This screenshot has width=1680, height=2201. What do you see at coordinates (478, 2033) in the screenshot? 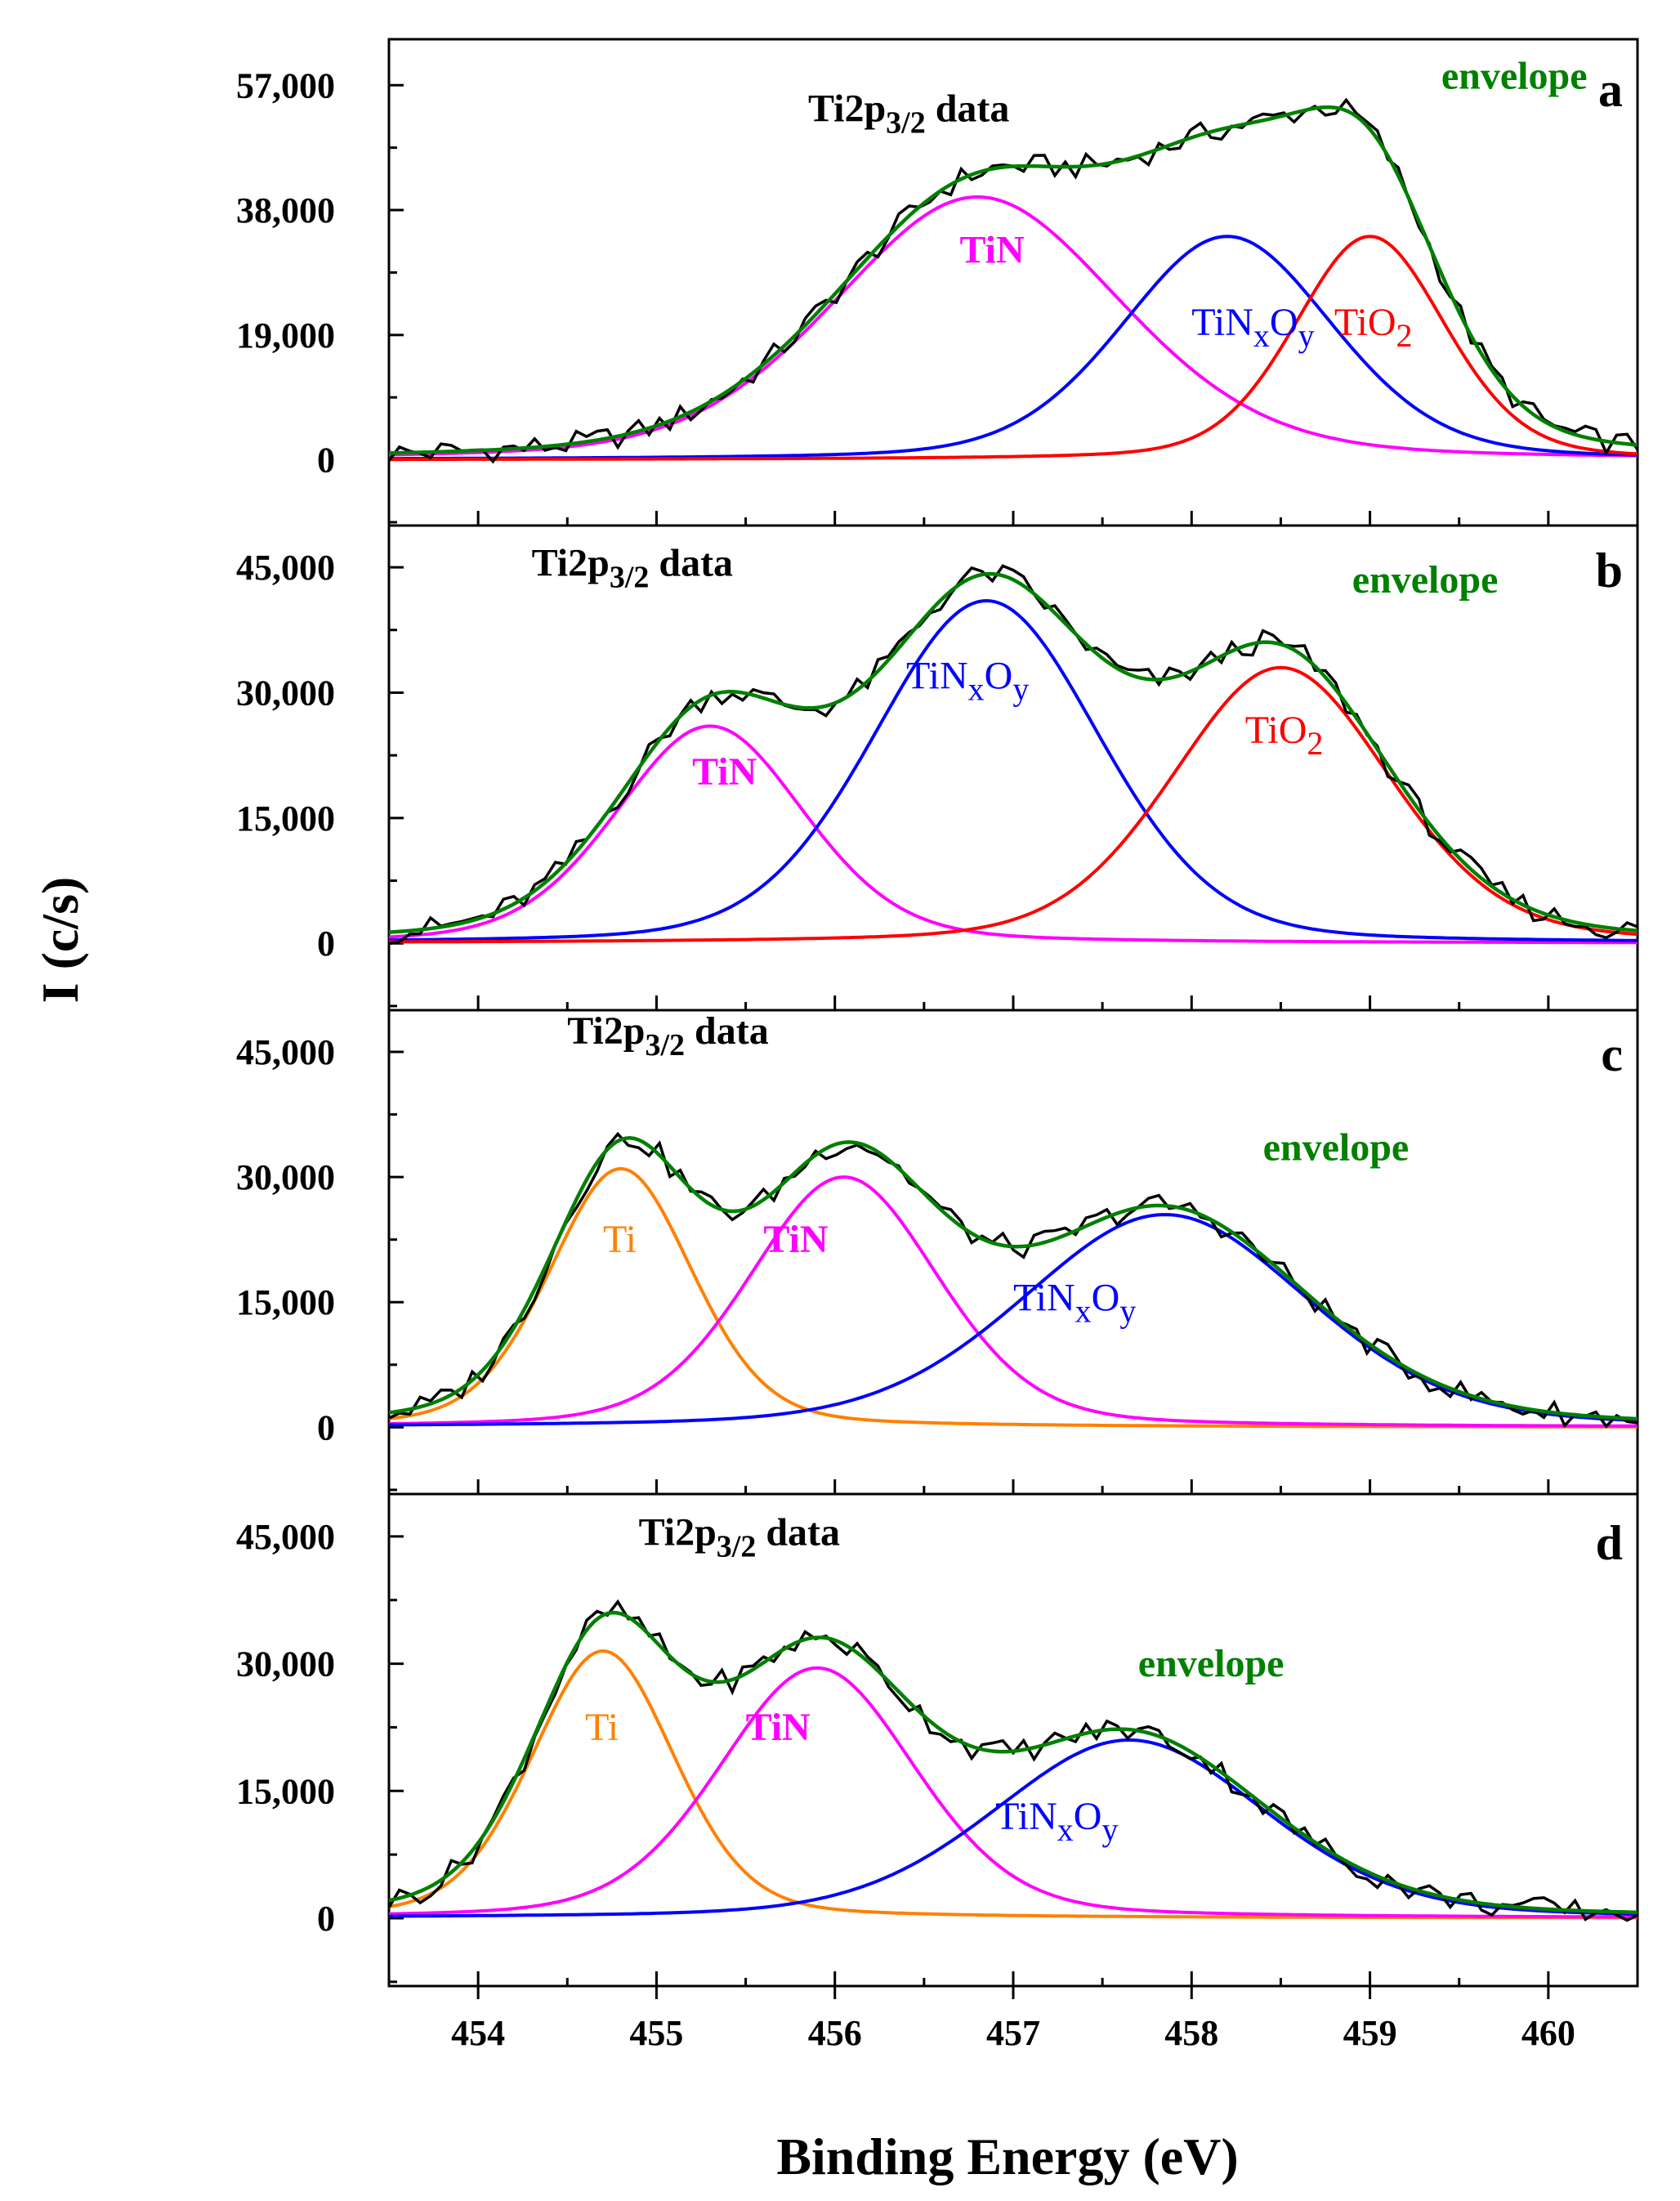
I see `x-tick-label: 454` at bounding box center [478, 2033].